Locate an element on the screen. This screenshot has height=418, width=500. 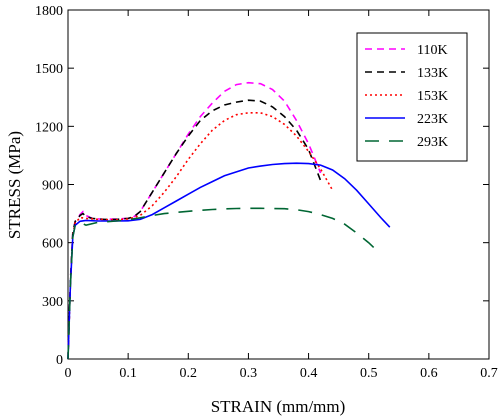
x-tick-label: 0.5 is located at coordinates (369, 373).